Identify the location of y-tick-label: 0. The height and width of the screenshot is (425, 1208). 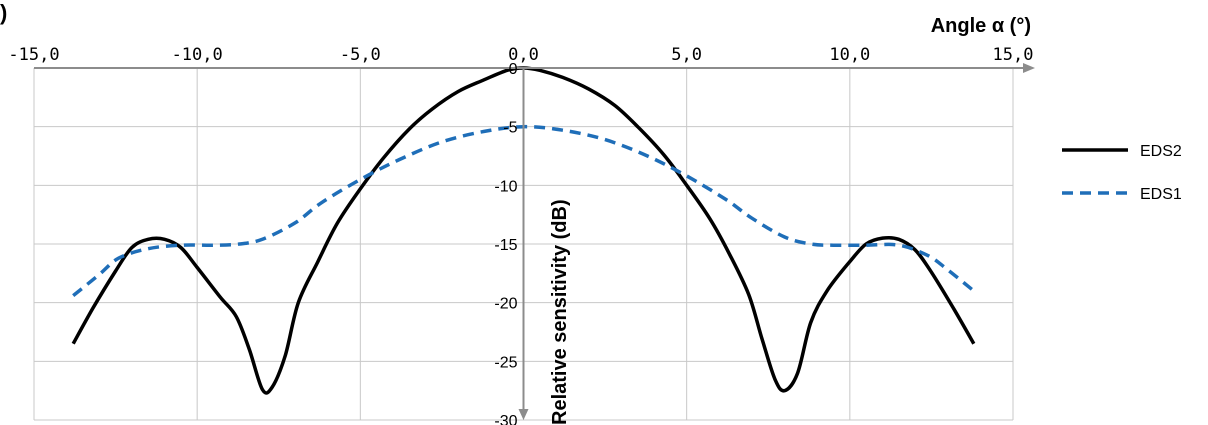
(513, 69).